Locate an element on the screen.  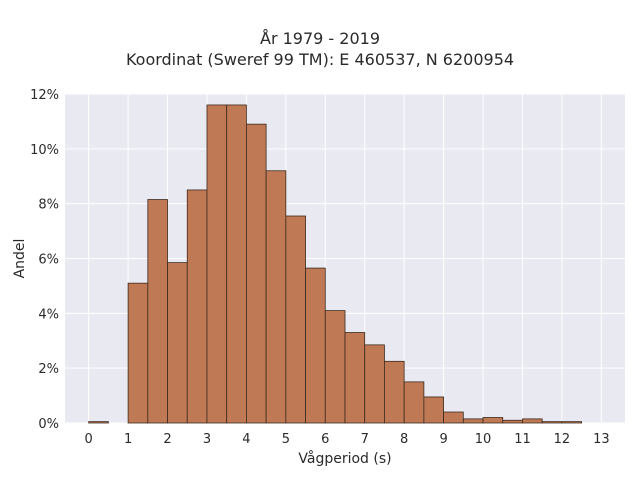
x-tick-label: 12 is located at coordinates (562, 439).